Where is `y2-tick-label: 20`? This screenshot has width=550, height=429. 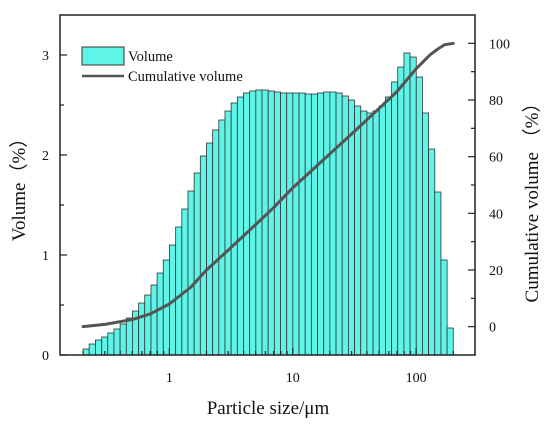 y2-tick-label: 20 is located at coordinates (496, 271).